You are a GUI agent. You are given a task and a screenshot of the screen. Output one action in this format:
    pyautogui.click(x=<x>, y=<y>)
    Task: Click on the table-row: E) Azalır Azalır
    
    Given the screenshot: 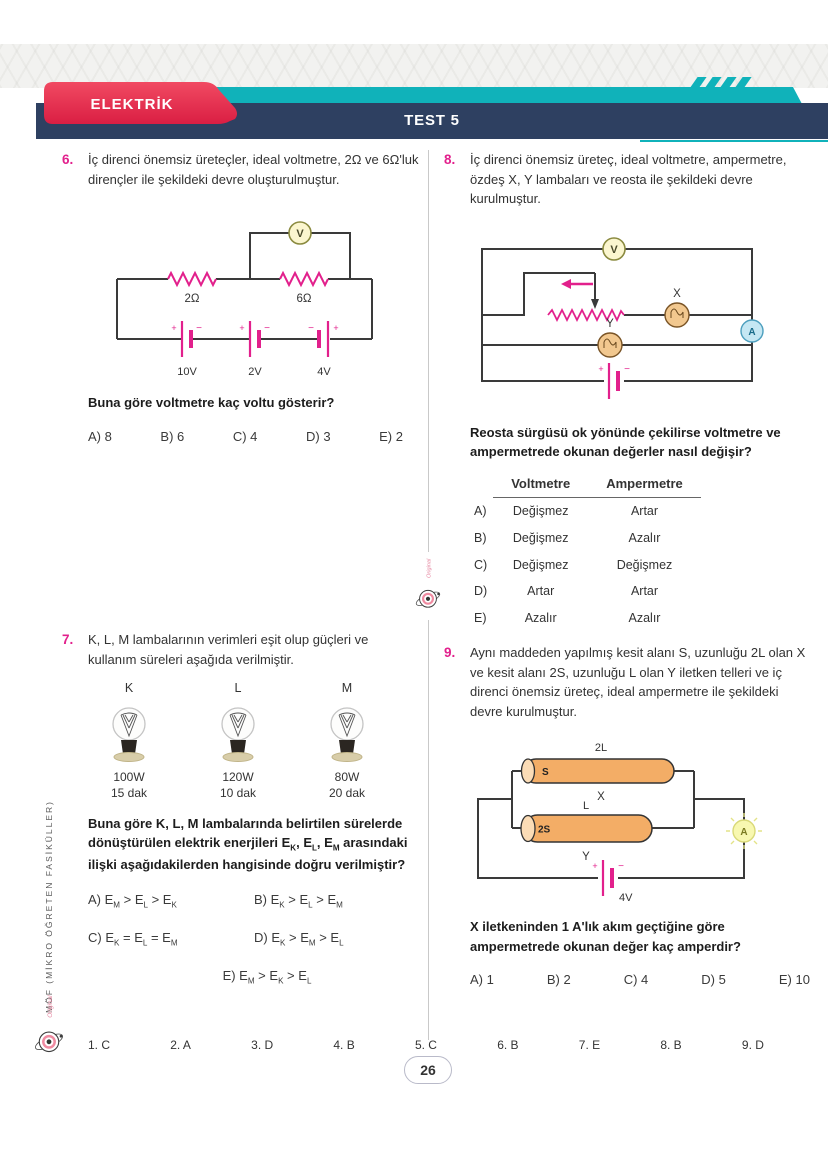 What is the action you would take?
    pyautogui.click(x=586, y=618)
    